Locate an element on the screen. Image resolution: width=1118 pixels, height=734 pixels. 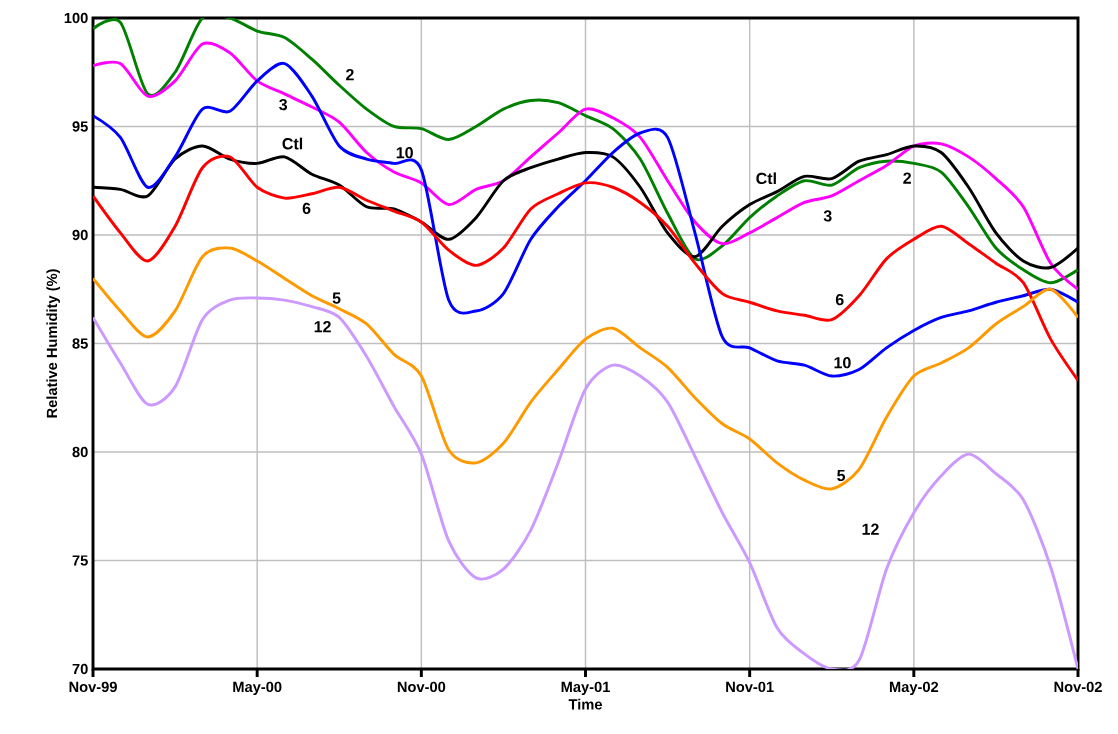
x-tick-label: May-02 is located at coordinates (914, 688).